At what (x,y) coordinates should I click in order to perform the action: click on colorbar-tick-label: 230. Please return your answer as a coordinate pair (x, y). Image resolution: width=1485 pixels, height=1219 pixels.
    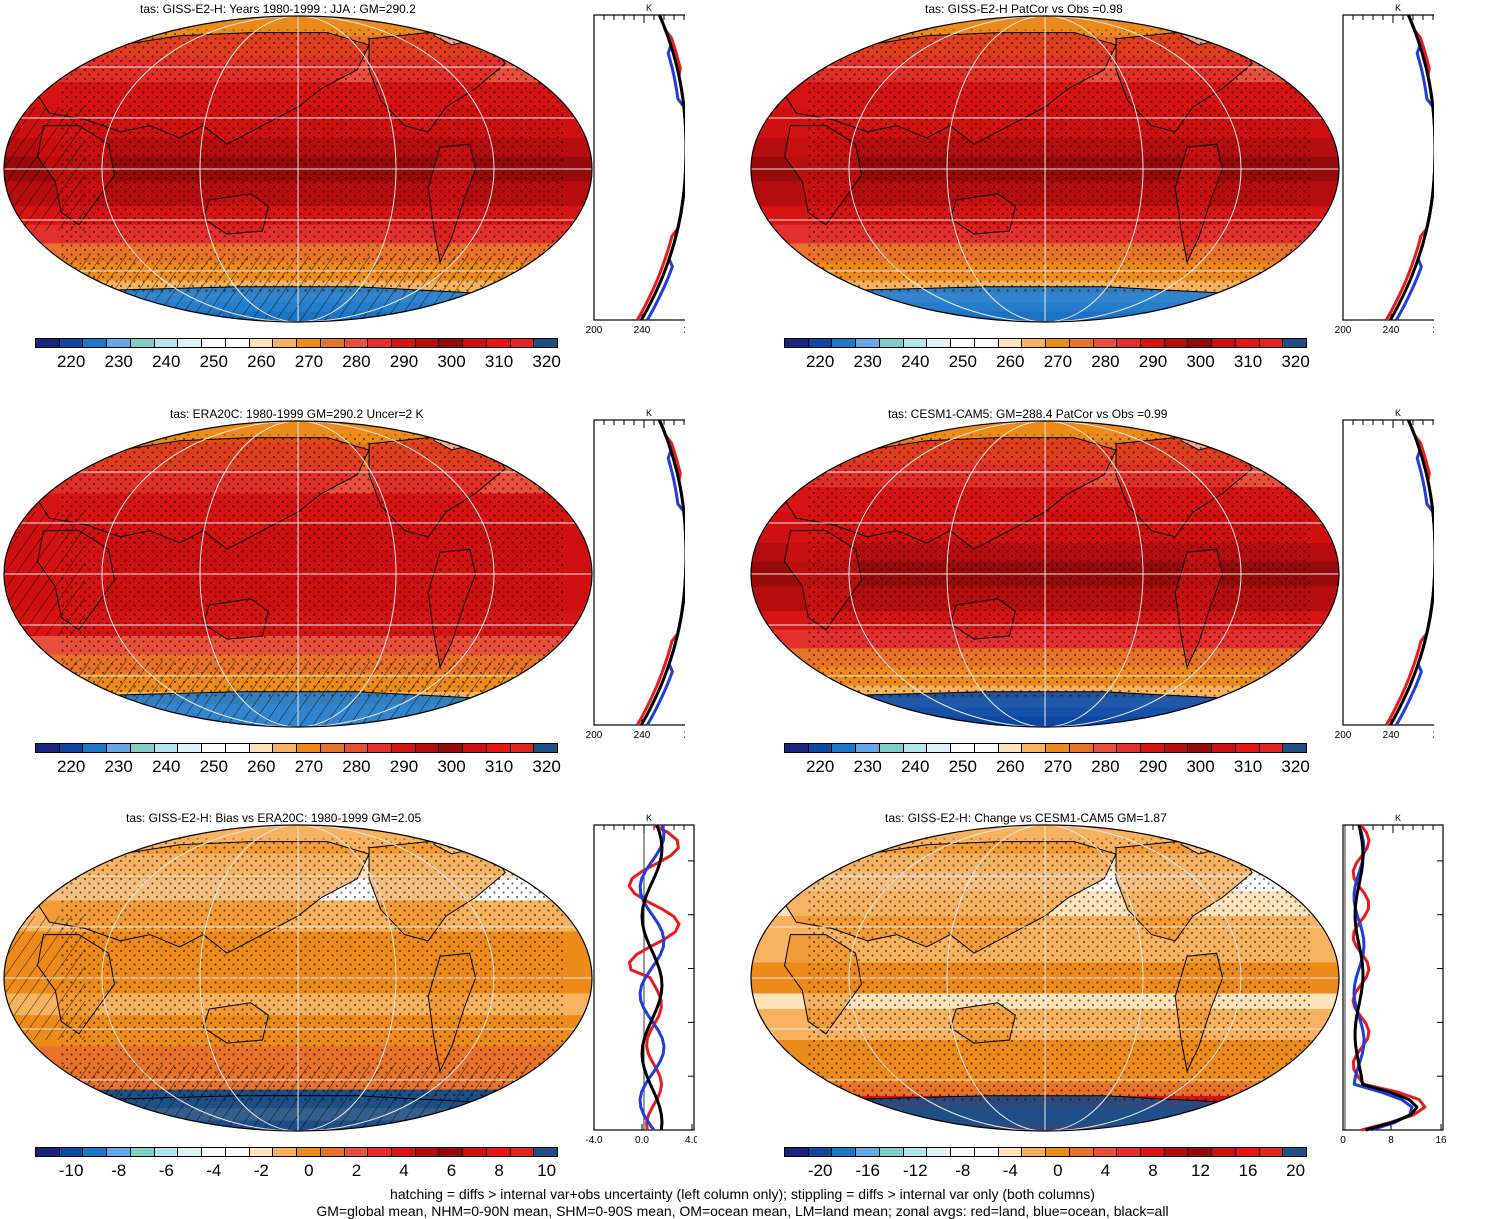
    Looking at the image, I should click on (118, 361).